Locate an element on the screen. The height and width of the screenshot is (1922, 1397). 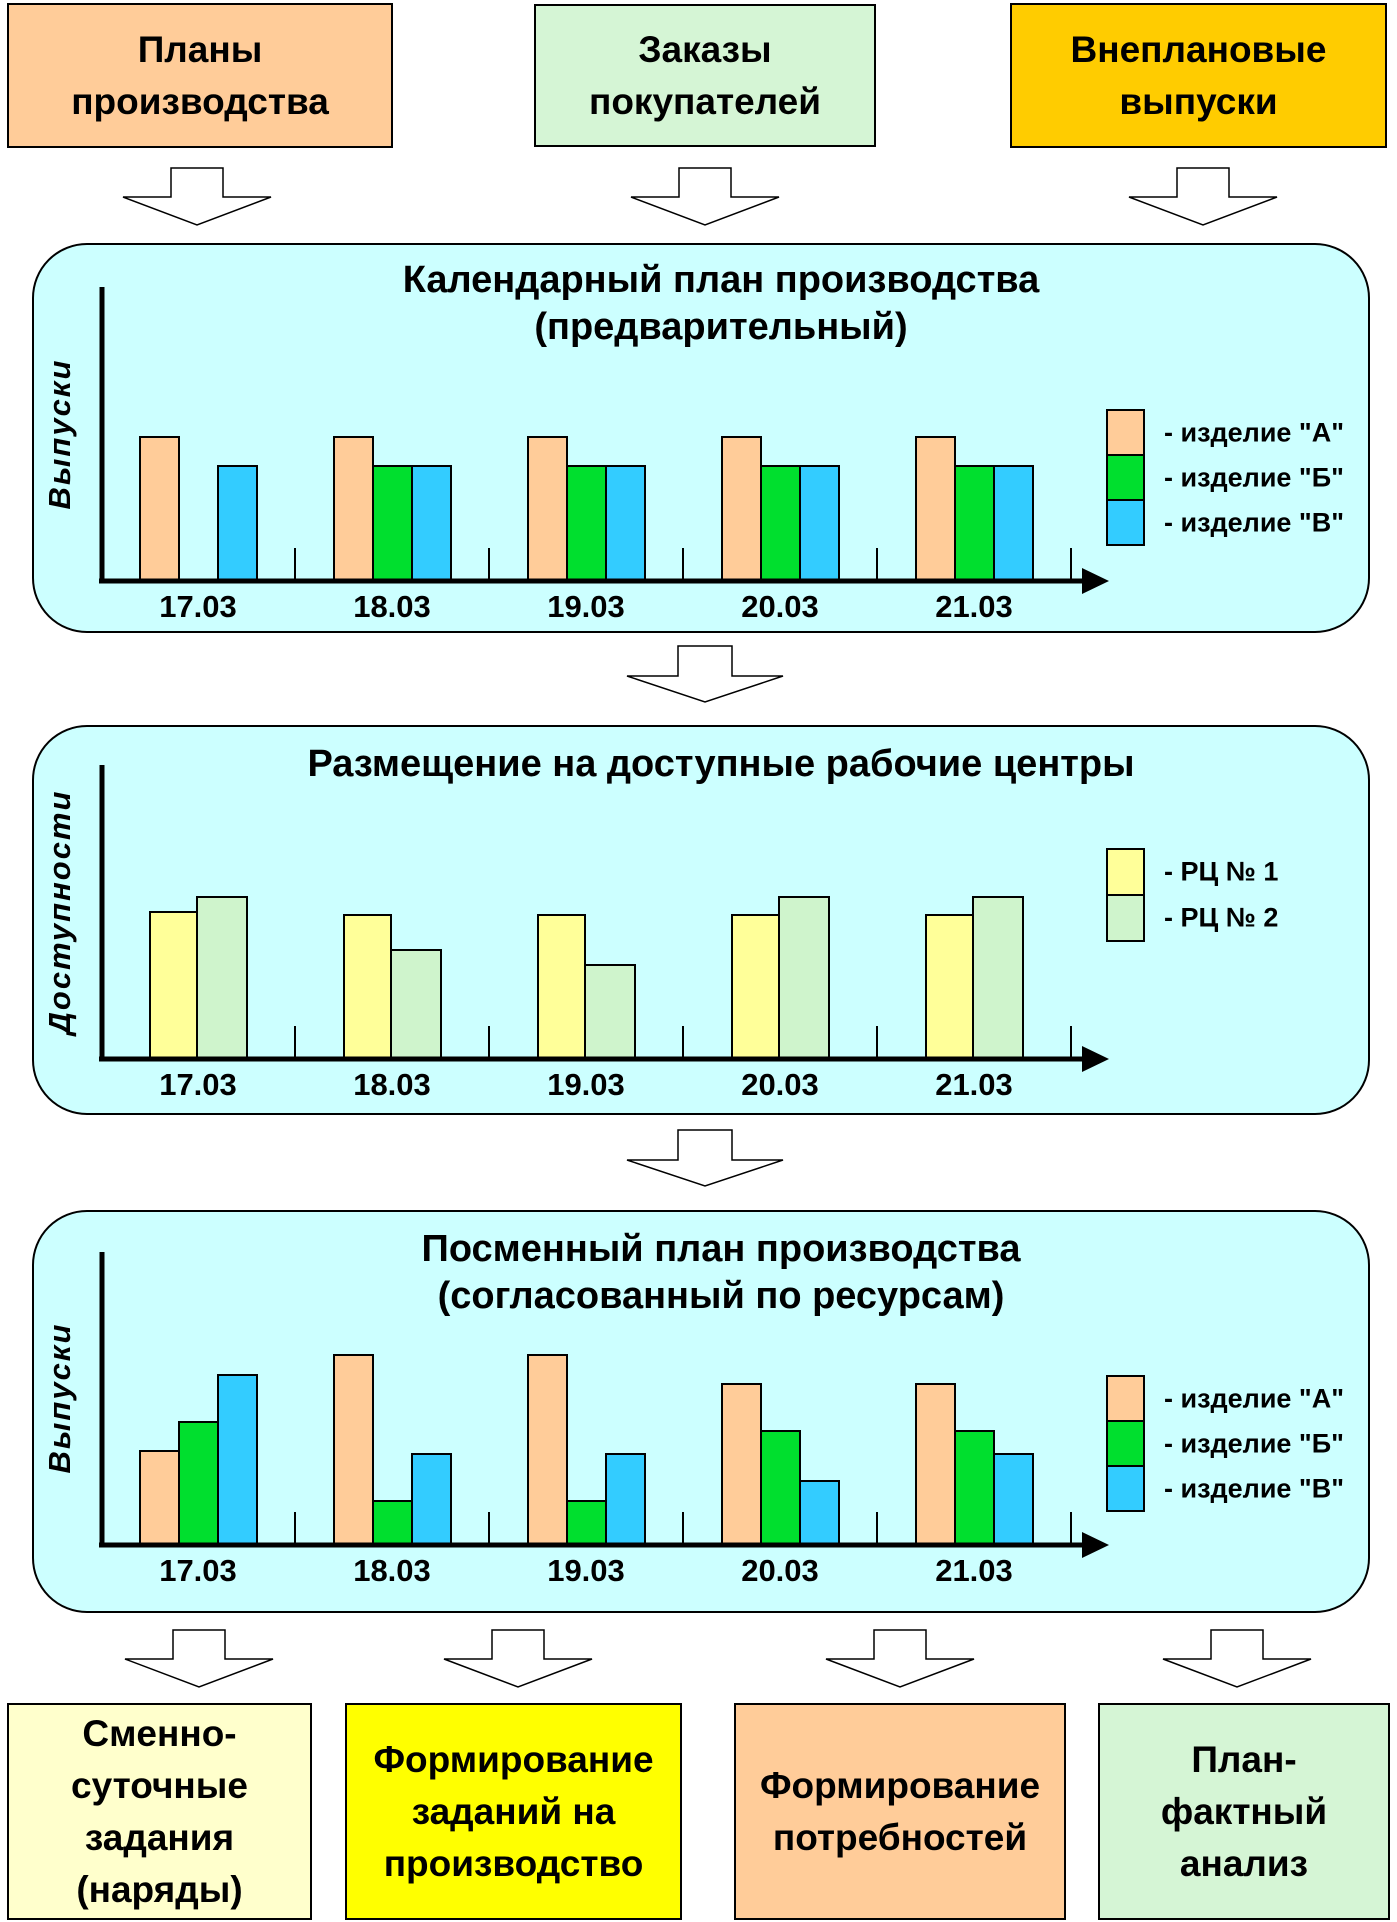
output-box-production-task-generation-label: Формирование заданий на производство is located at coordinates (513, 1811).